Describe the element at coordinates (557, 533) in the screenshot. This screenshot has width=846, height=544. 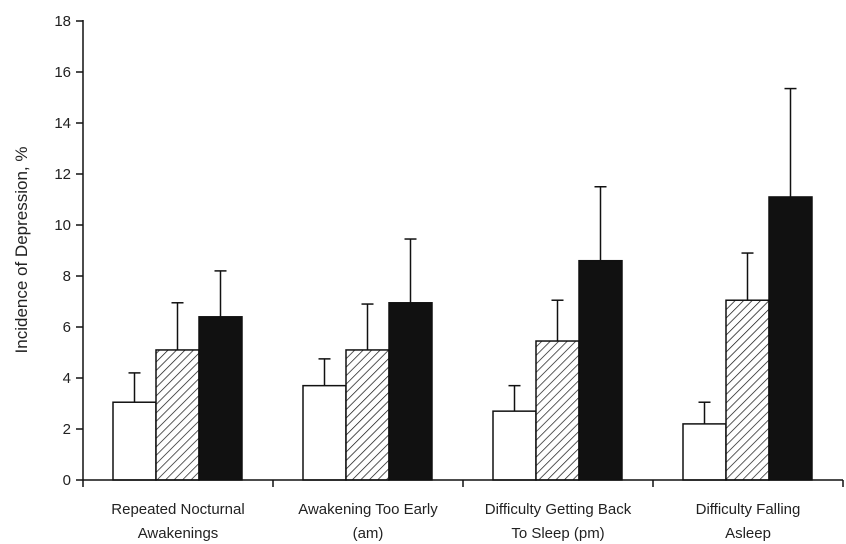
I see `x-category-label: To Sleep (pm)` at that location.